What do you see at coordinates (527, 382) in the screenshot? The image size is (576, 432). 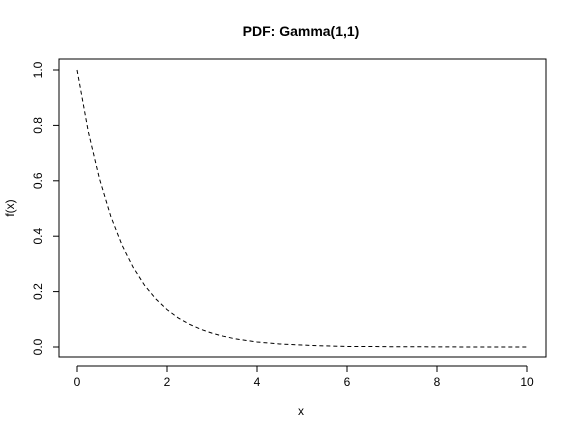 I see `x-tick-label: 10` at bounding box center [527, 382].